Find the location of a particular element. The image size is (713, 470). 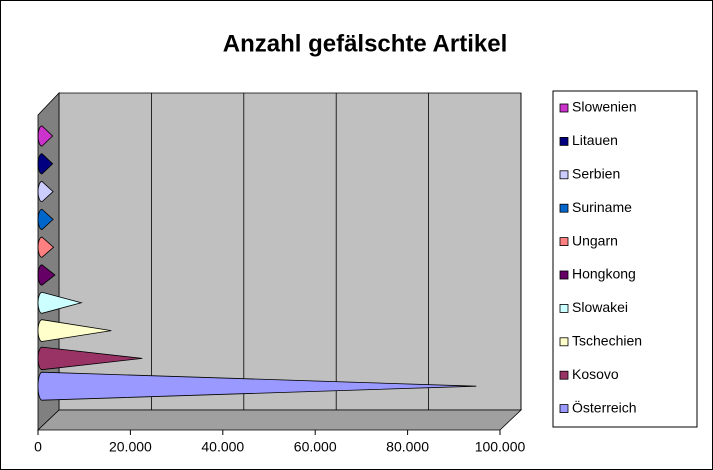

legend is located at coordinates (625, 259).